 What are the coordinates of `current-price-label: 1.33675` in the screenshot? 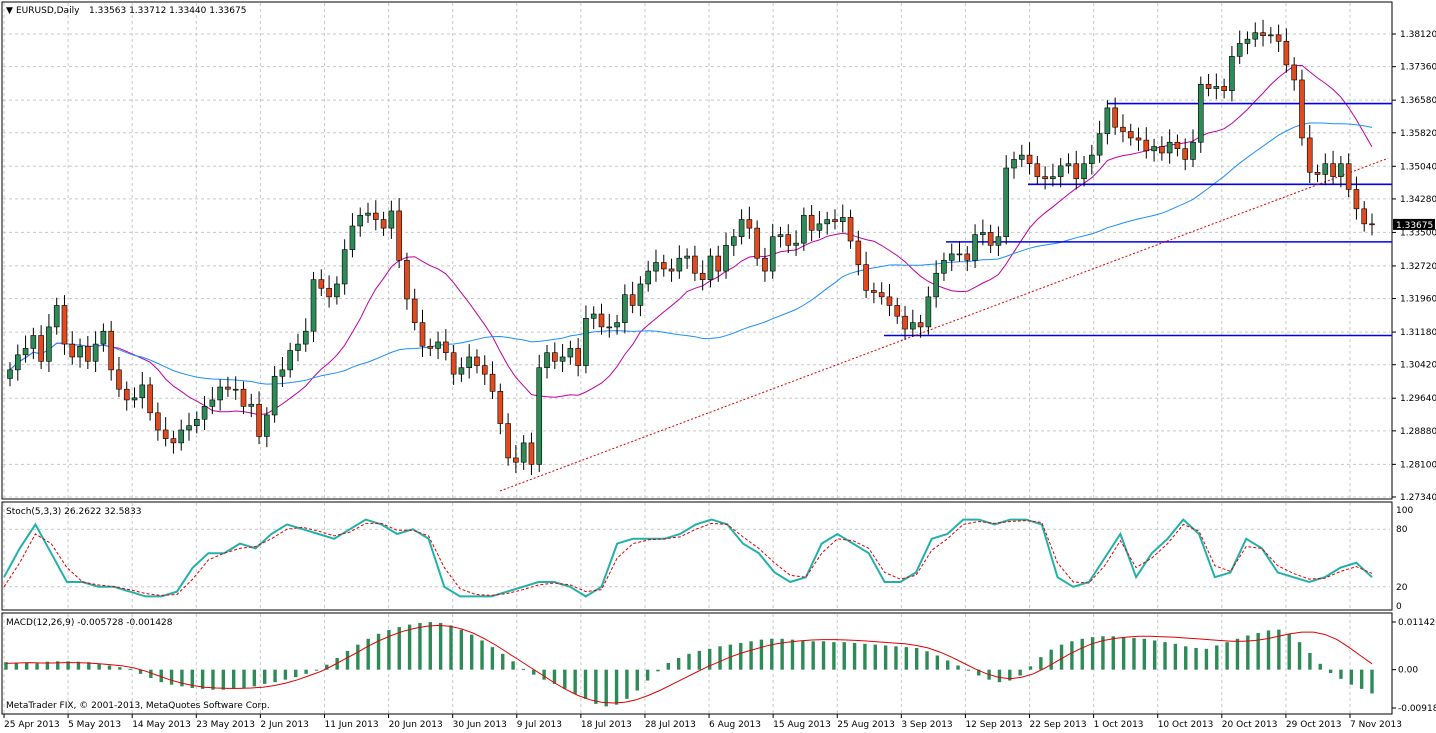 It's located at (1414, 226).